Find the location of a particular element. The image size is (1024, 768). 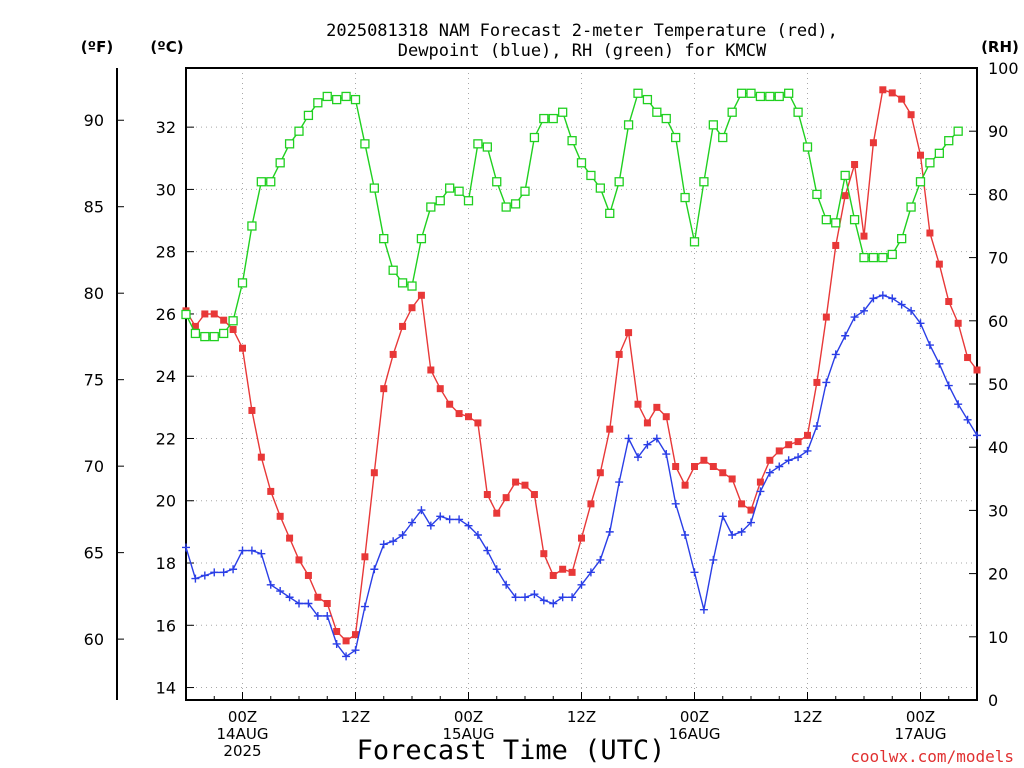

rh-tick-label: 10 is located at coordinates (998, 637).